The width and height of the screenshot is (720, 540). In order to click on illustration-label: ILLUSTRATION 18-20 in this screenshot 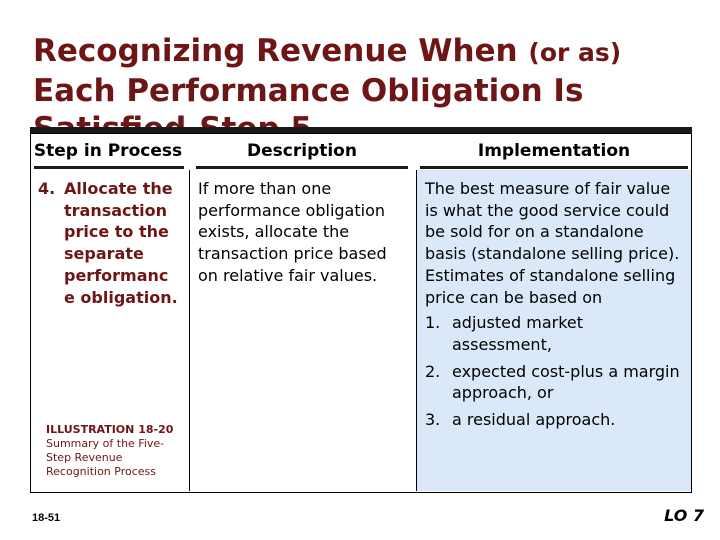, I will do `click(110, 429)`.